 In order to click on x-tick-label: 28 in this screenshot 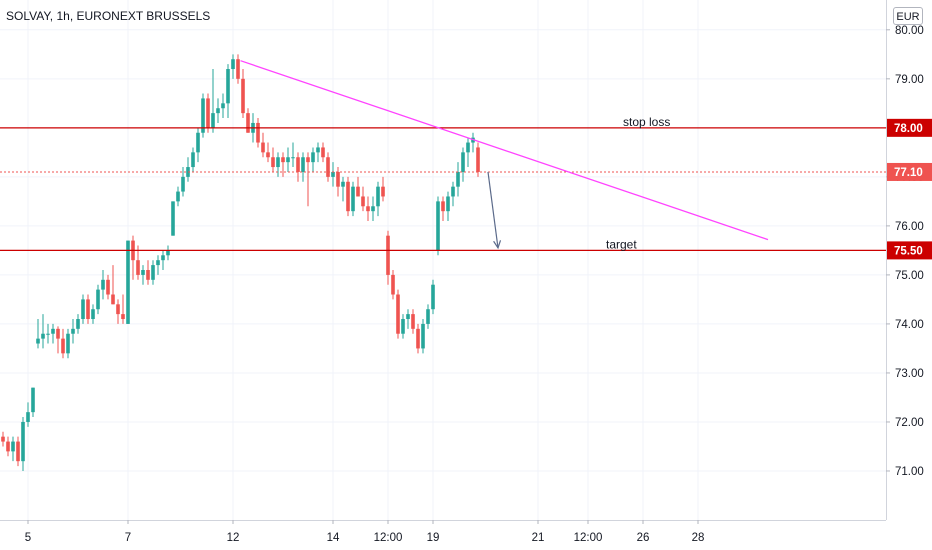, I will do `click(698, 538)`.